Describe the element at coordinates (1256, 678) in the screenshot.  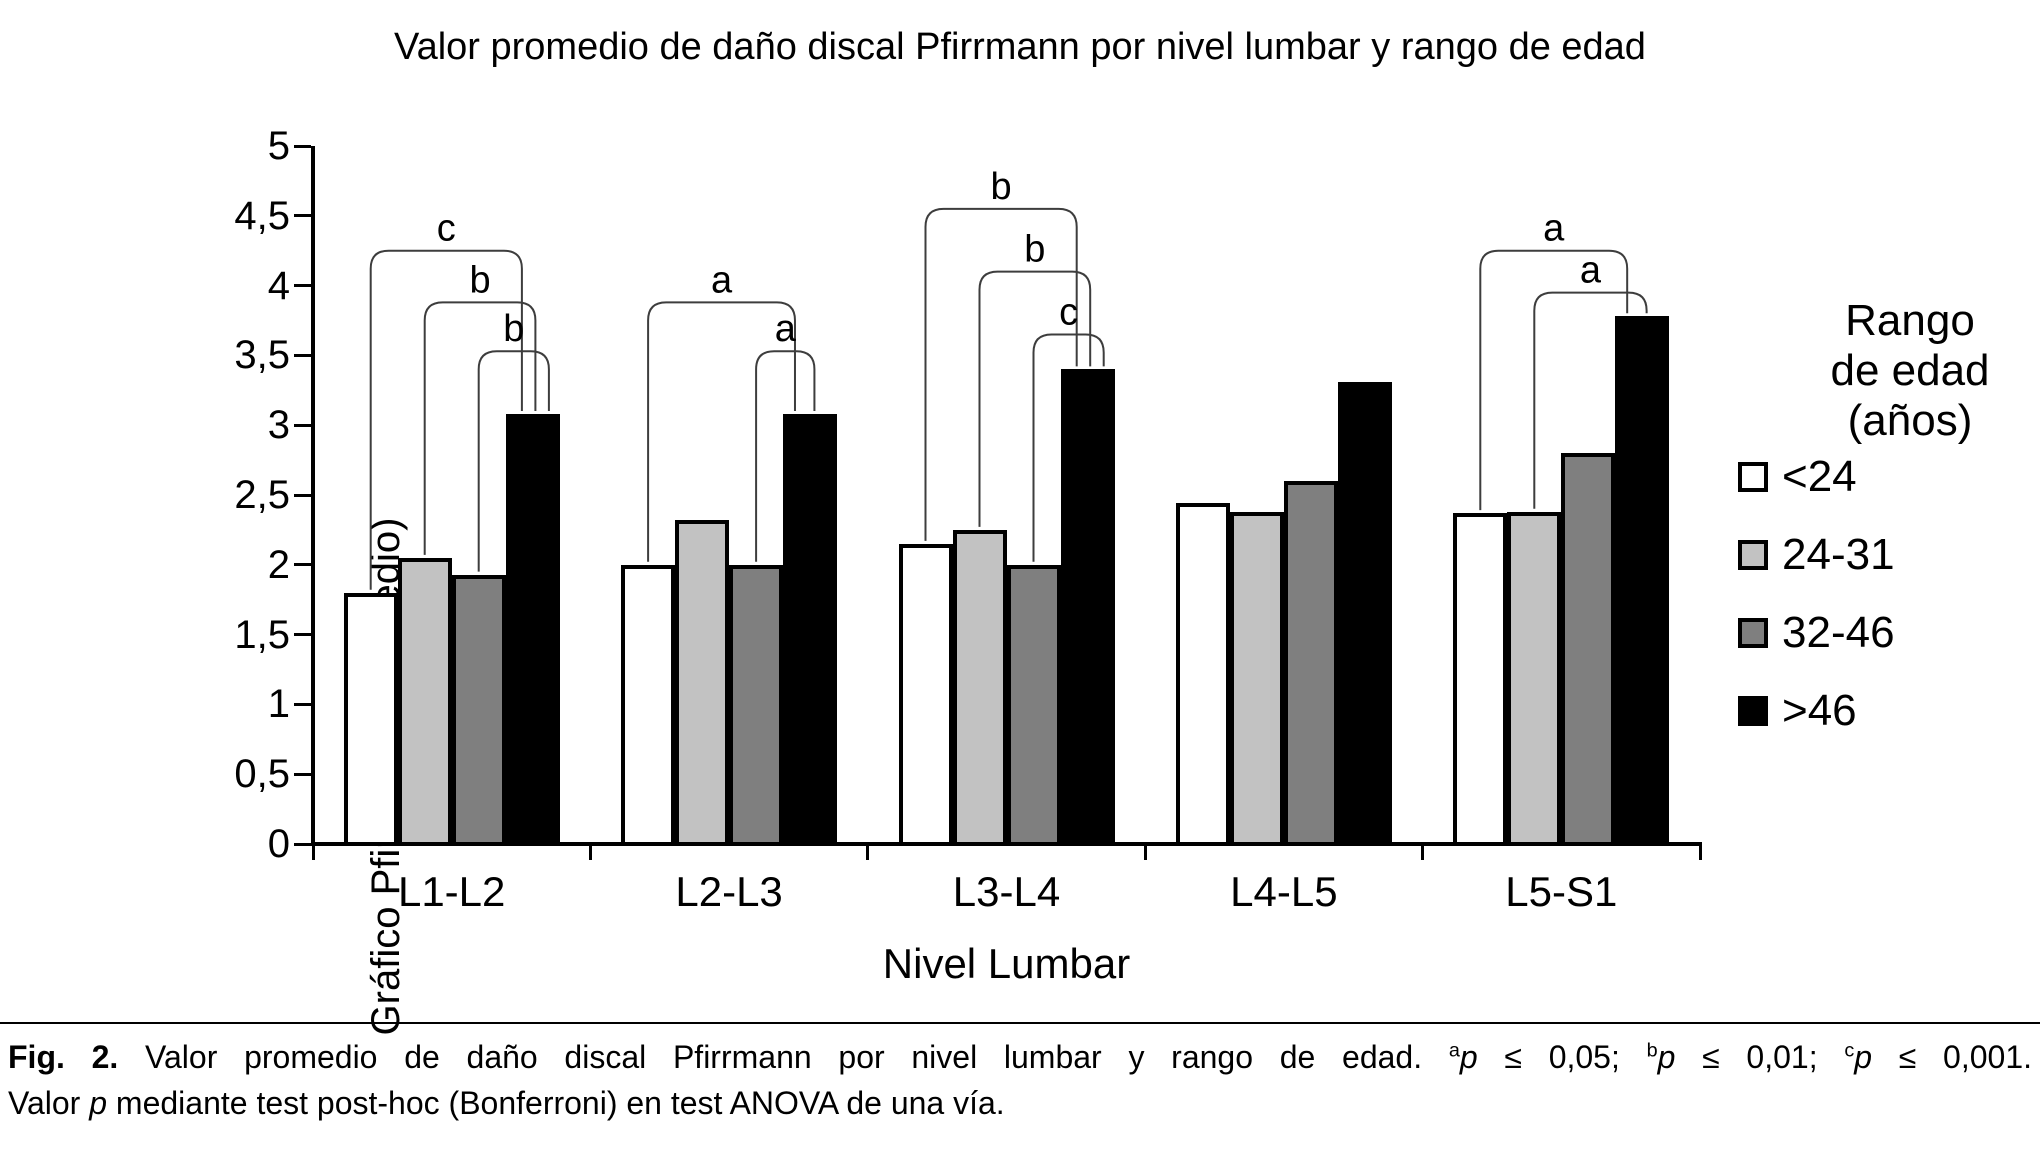
I see `bar-24-31-L4-L5` at that location.